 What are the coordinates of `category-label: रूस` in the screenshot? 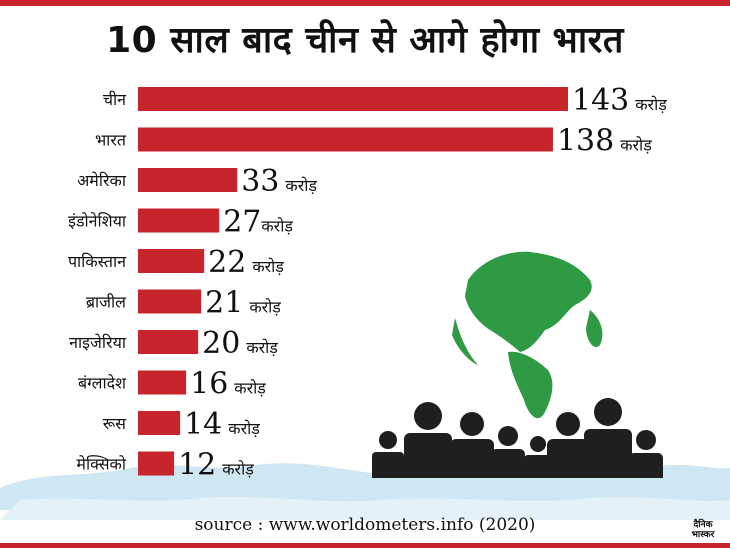 It's located at (115, 423).